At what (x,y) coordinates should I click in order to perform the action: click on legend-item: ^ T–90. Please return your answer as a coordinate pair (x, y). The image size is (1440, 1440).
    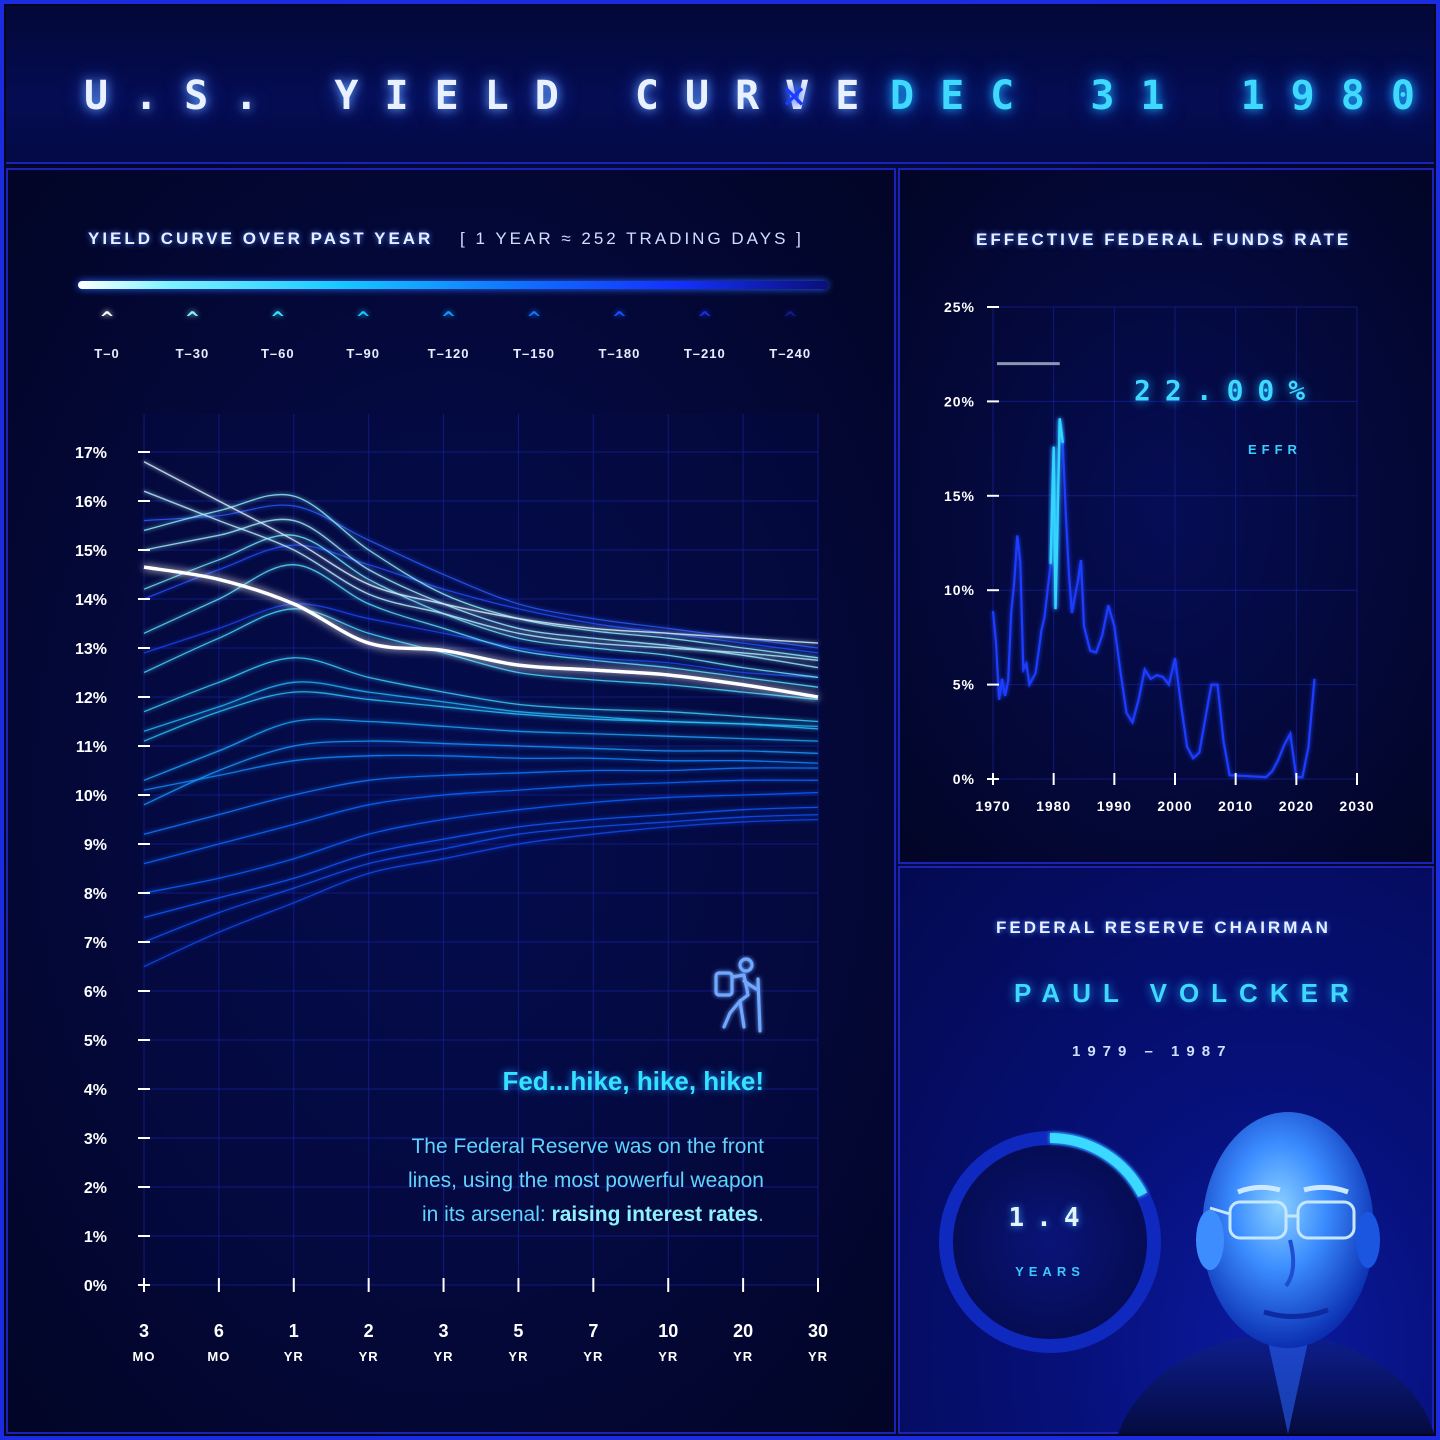
    Looking at the image, I should click on (363, 334).